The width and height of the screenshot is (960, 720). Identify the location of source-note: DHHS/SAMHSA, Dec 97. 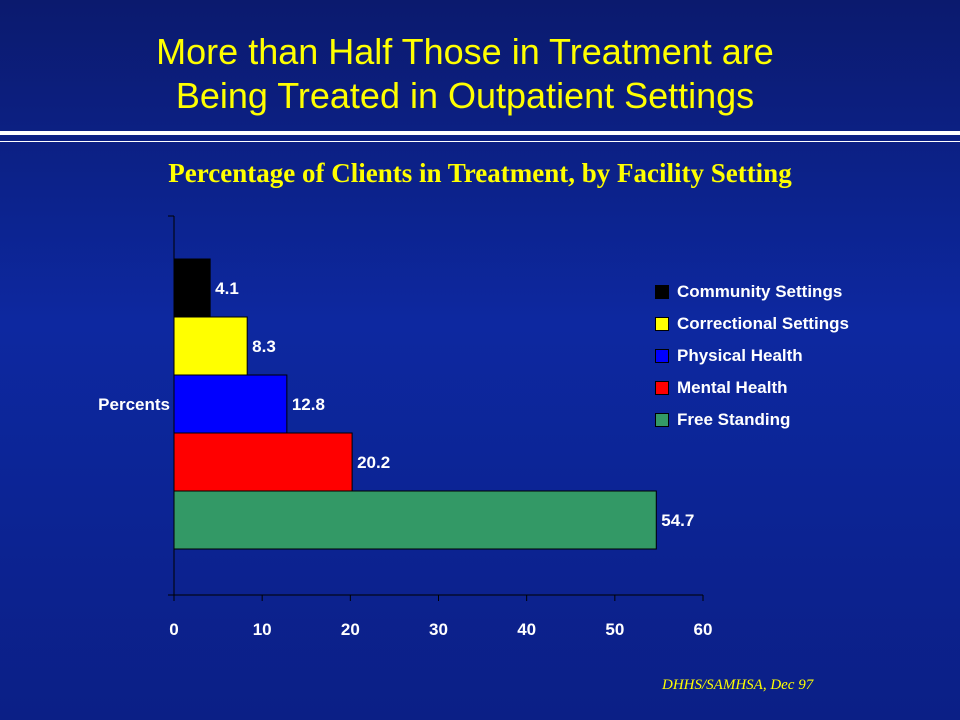
(738, 685).